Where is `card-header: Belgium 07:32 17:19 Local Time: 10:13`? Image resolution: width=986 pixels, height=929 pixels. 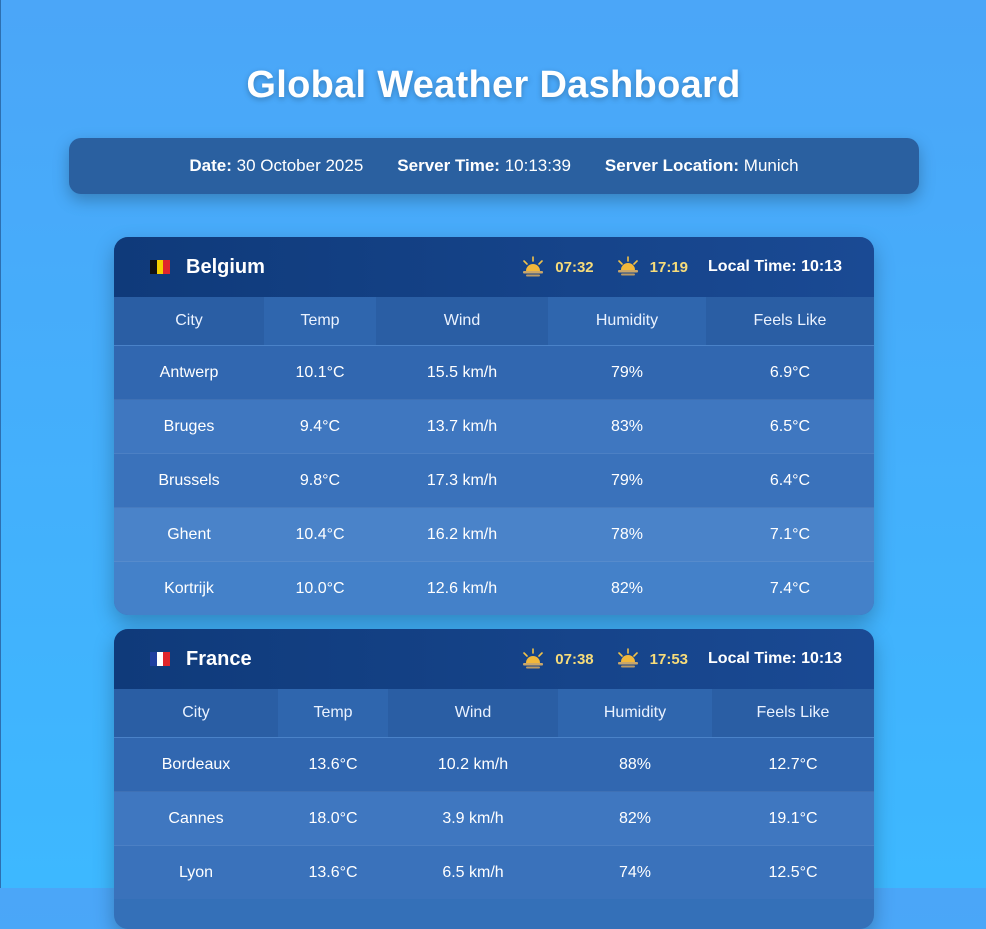
card-header: Belgium 07:32 17:19 Local Time: 10:13 is located at coordinates (494, 267).